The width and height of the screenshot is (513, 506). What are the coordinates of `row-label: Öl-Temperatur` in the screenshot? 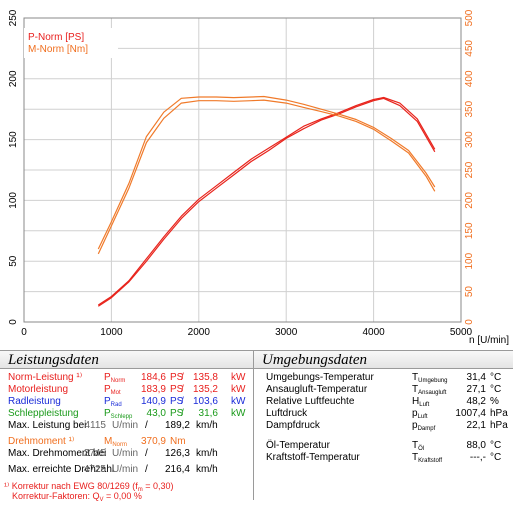 It's located at (298, 445).